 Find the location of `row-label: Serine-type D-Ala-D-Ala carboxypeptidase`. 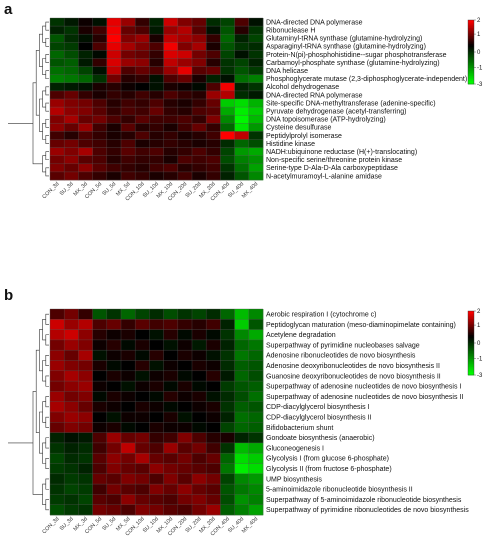

row-label: Serine-type D-Ala-D-Ala carboxypeptidase is located at coordinates (332, 168).